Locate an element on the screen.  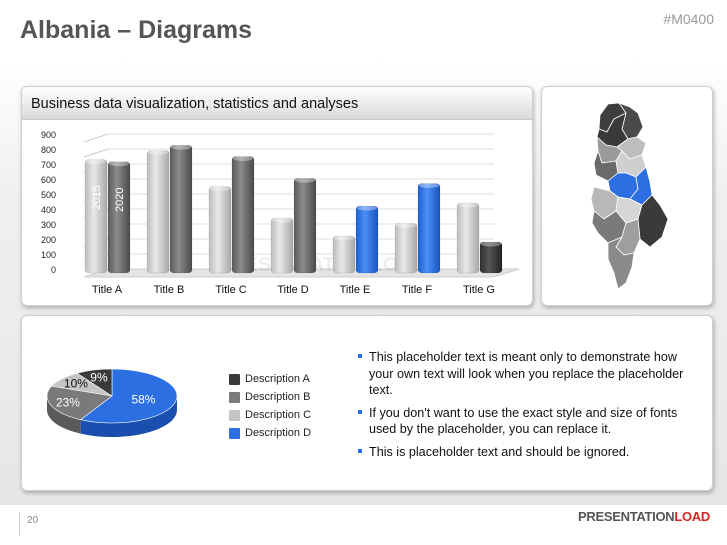
pie-slice-description-b is located at coordinates (79, 402).